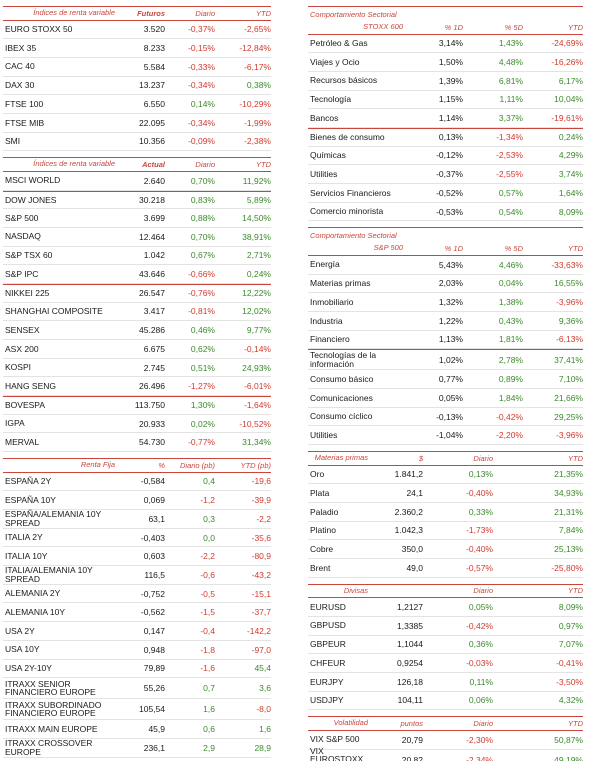 The width and height of the screenshot is (600, 761). I want to click on table-header: S&P 500 % 1D % 5D YTD, so click(445, 249).